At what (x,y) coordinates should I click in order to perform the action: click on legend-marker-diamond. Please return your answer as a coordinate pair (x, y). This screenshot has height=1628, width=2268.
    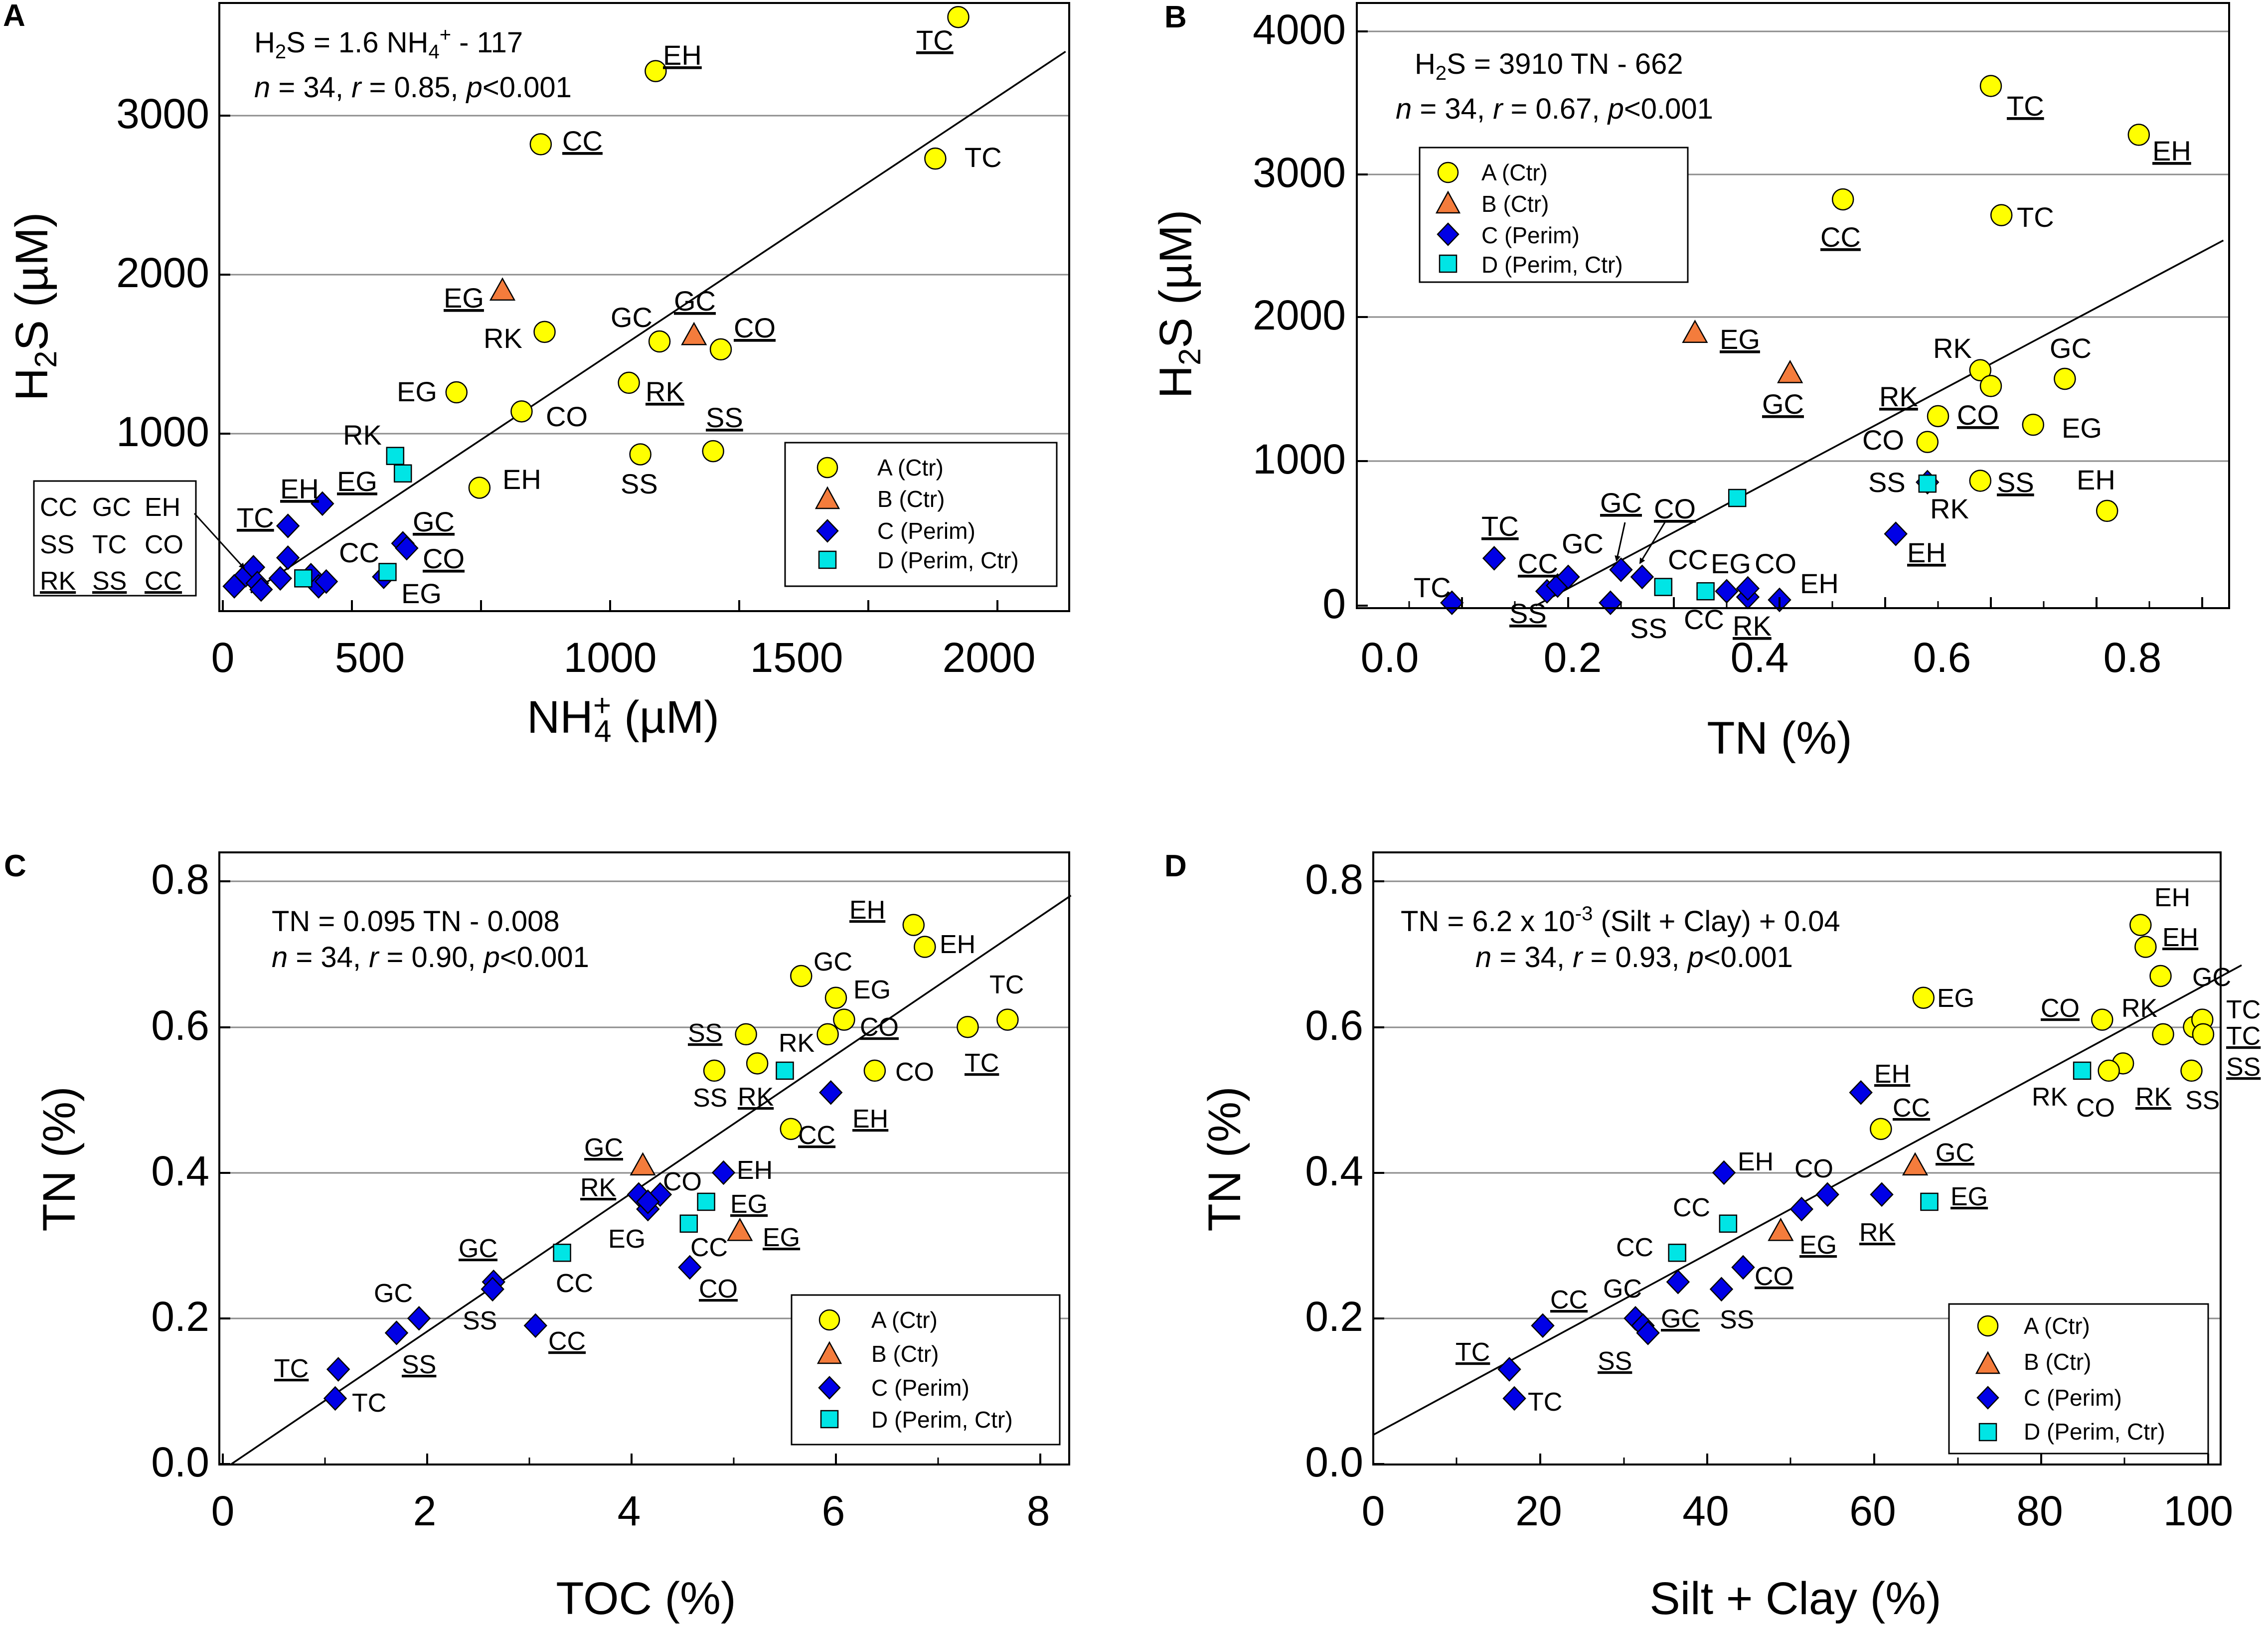
    Looking at the image, I should click on (827, 531).